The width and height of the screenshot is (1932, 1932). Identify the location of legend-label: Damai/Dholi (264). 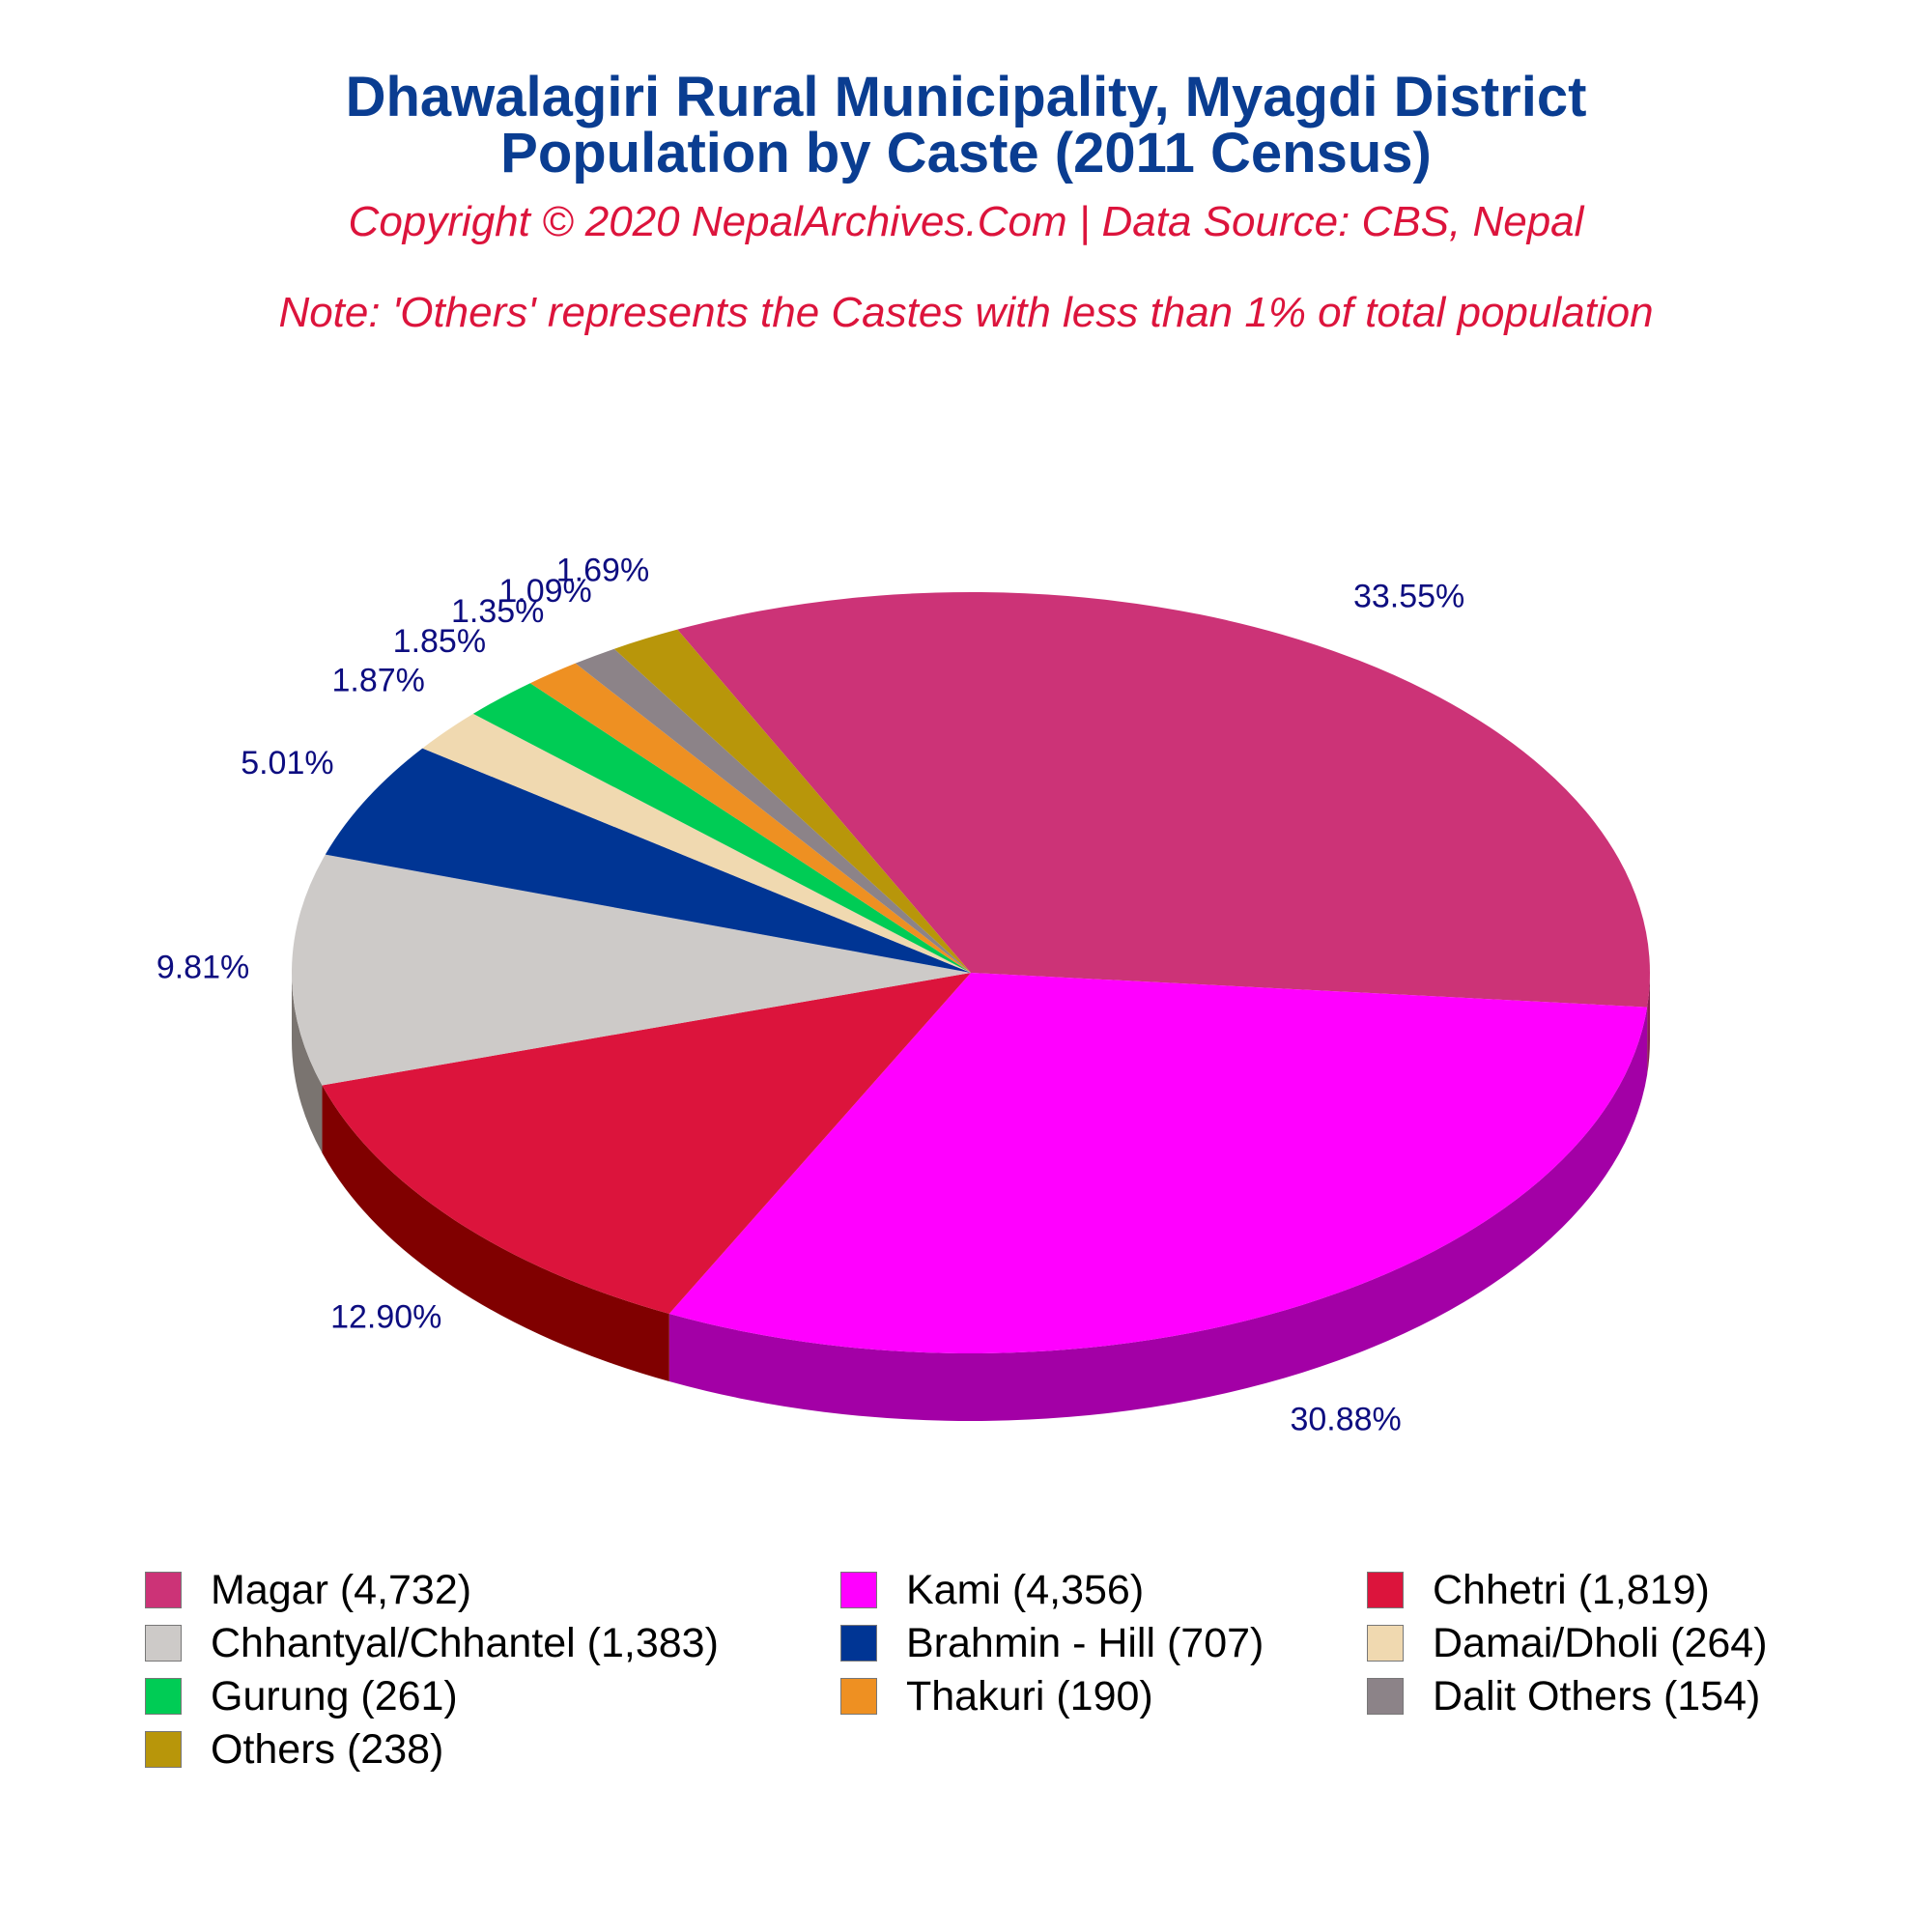
(1600, 1642).